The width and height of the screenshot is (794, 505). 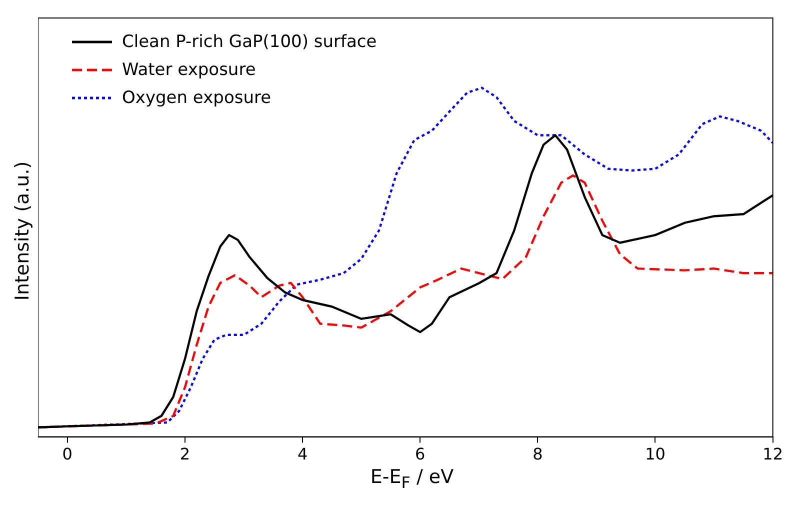 What do you see at coordinates (249, 42) in the screenshot?
I see `legend-label: Clean P-rich GaP(100) surface` at bounding box center [249, 42].